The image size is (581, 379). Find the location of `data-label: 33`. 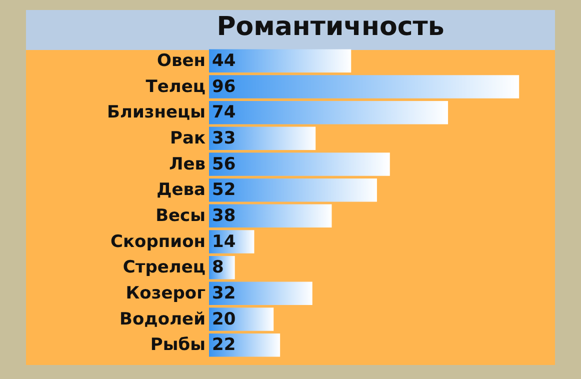

data-label: 33 is located at coordinates (224, 138).